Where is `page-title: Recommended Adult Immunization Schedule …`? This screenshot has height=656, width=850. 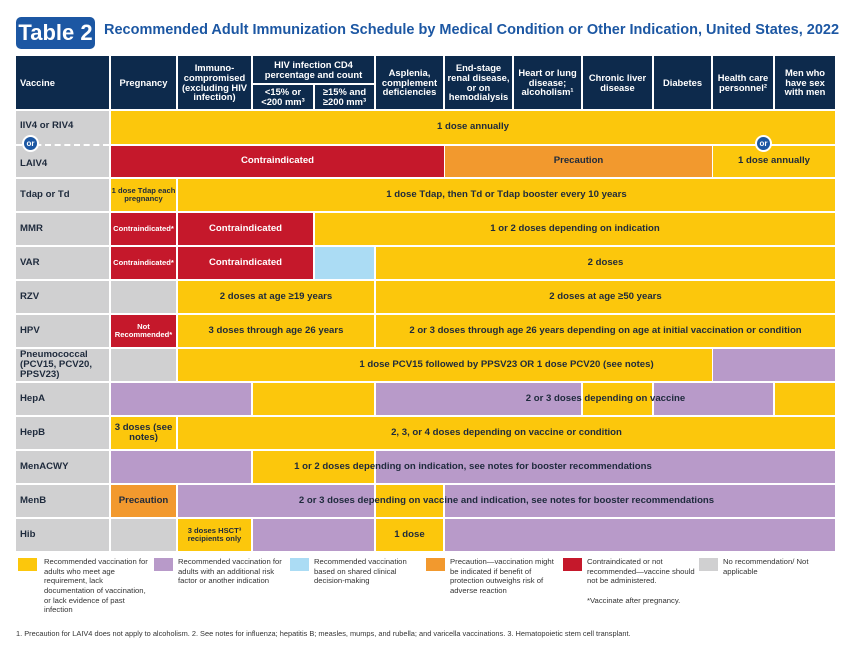 page-title: Recommended Adult Immunization Schedule … is located at coordinates (472, 30).